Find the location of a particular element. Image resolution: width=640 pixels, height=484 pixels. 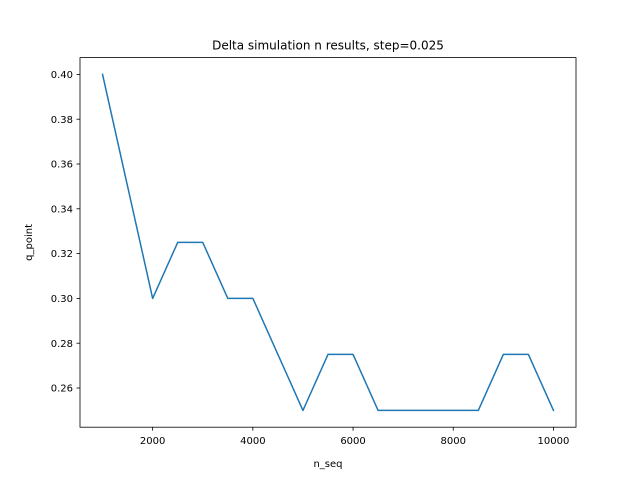

x-tick-label: 2000 is located at coordinates (152, 441).